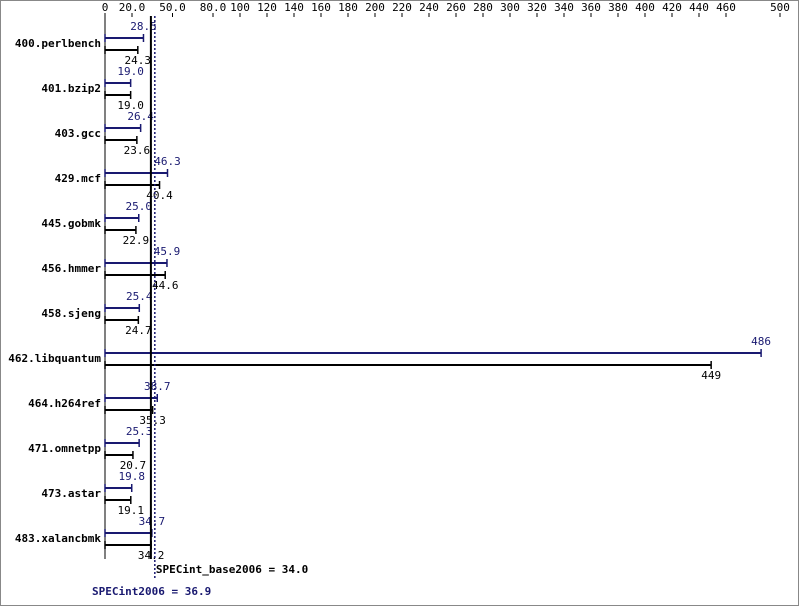 The image size is (799, 606). Describe the element at coordinates (537, 7) in the screenshot. I see `x-tick-label: 320` at that location.